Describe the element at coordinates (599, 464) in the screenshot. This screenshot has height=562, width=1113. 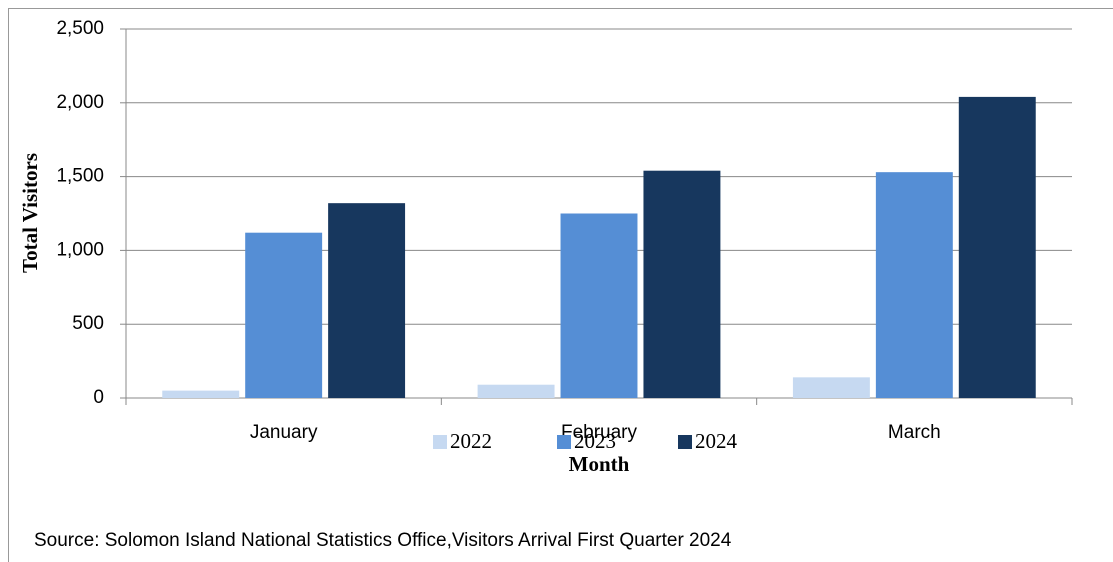
I see `x-axis-title: Month` at that location.